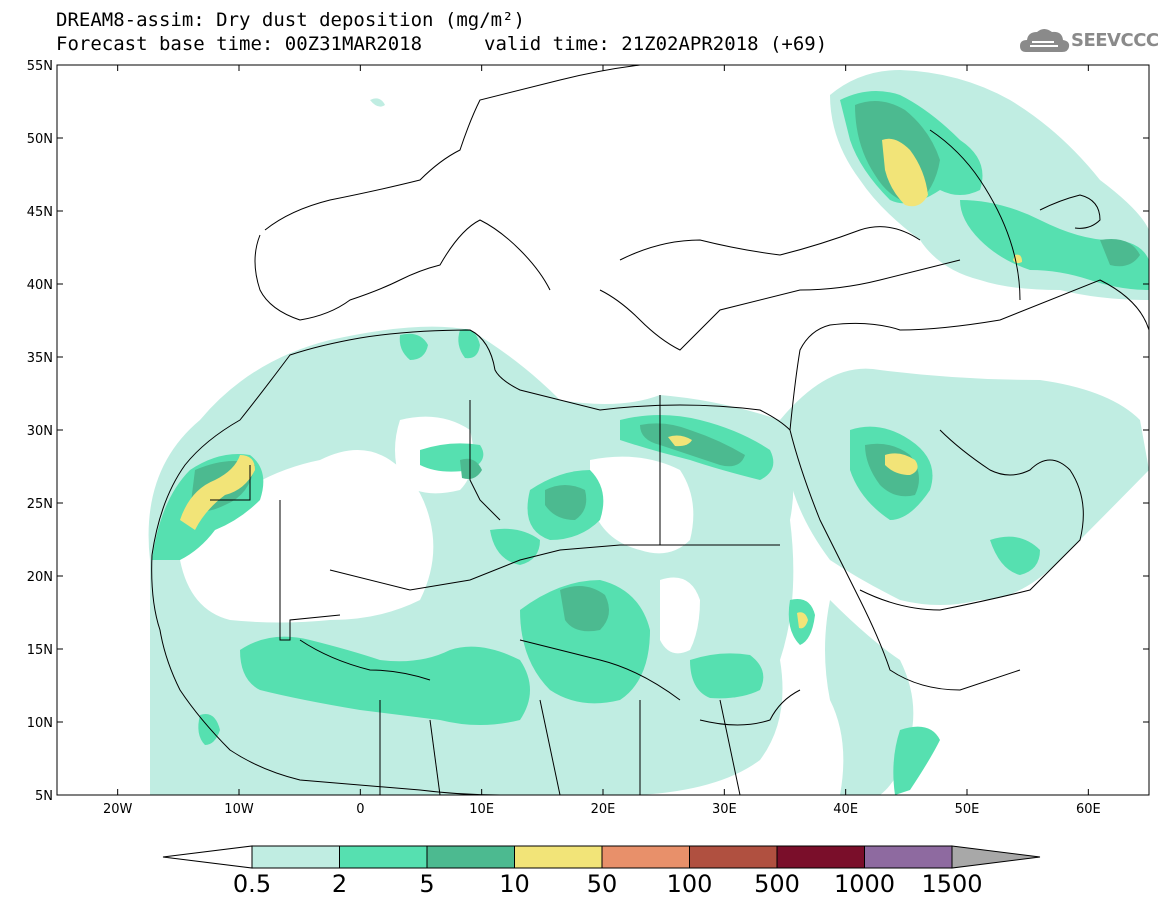 The width and height of the screenshot is (1165, 907). Describe the element at coordinates (40, 358) in the screenshot. I see `lat-label: 35N` at that location.